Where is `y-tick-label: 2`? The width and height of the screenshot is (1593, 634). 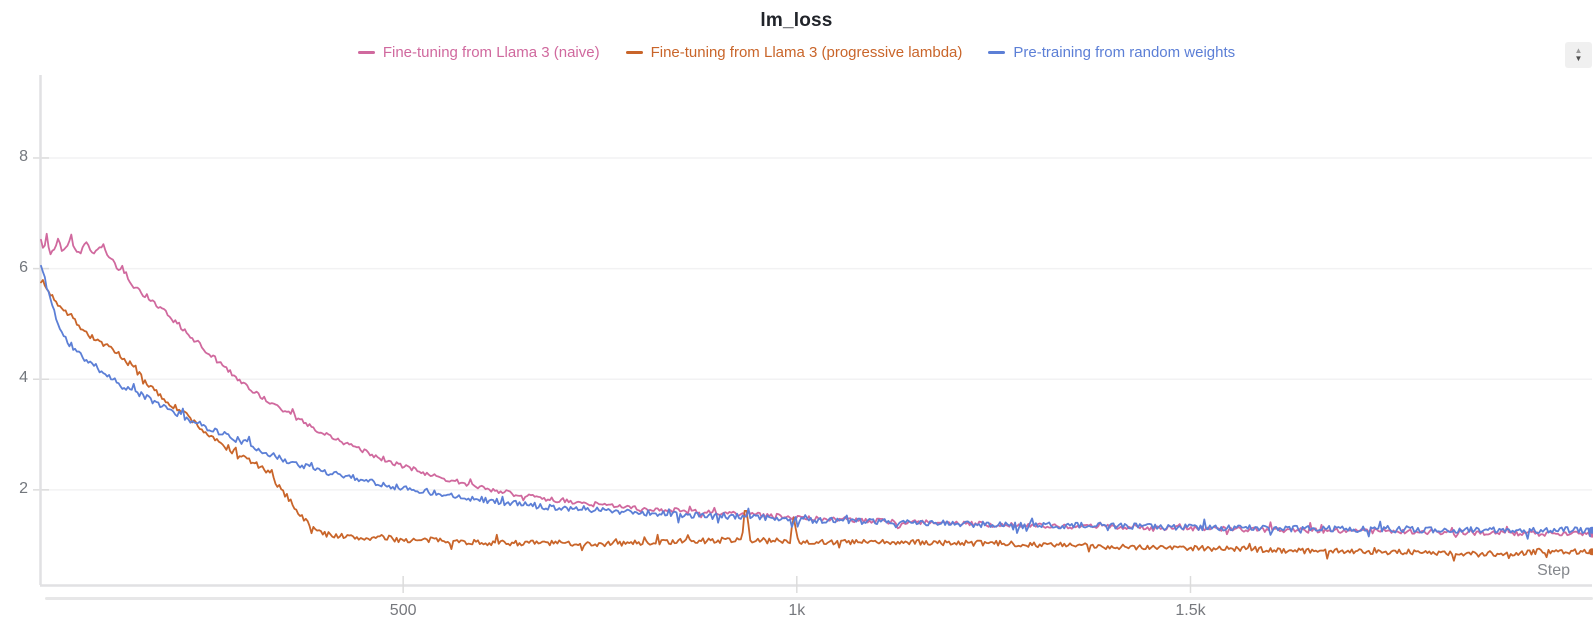 y-tick-label: 2 is located at coordinates (23, 488).